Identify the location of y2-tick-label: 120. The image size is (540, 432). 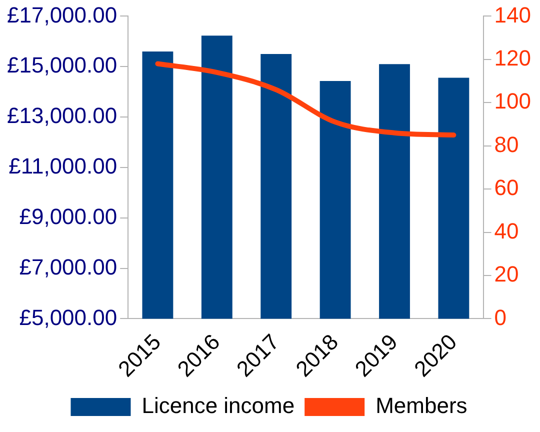
(513, 57).